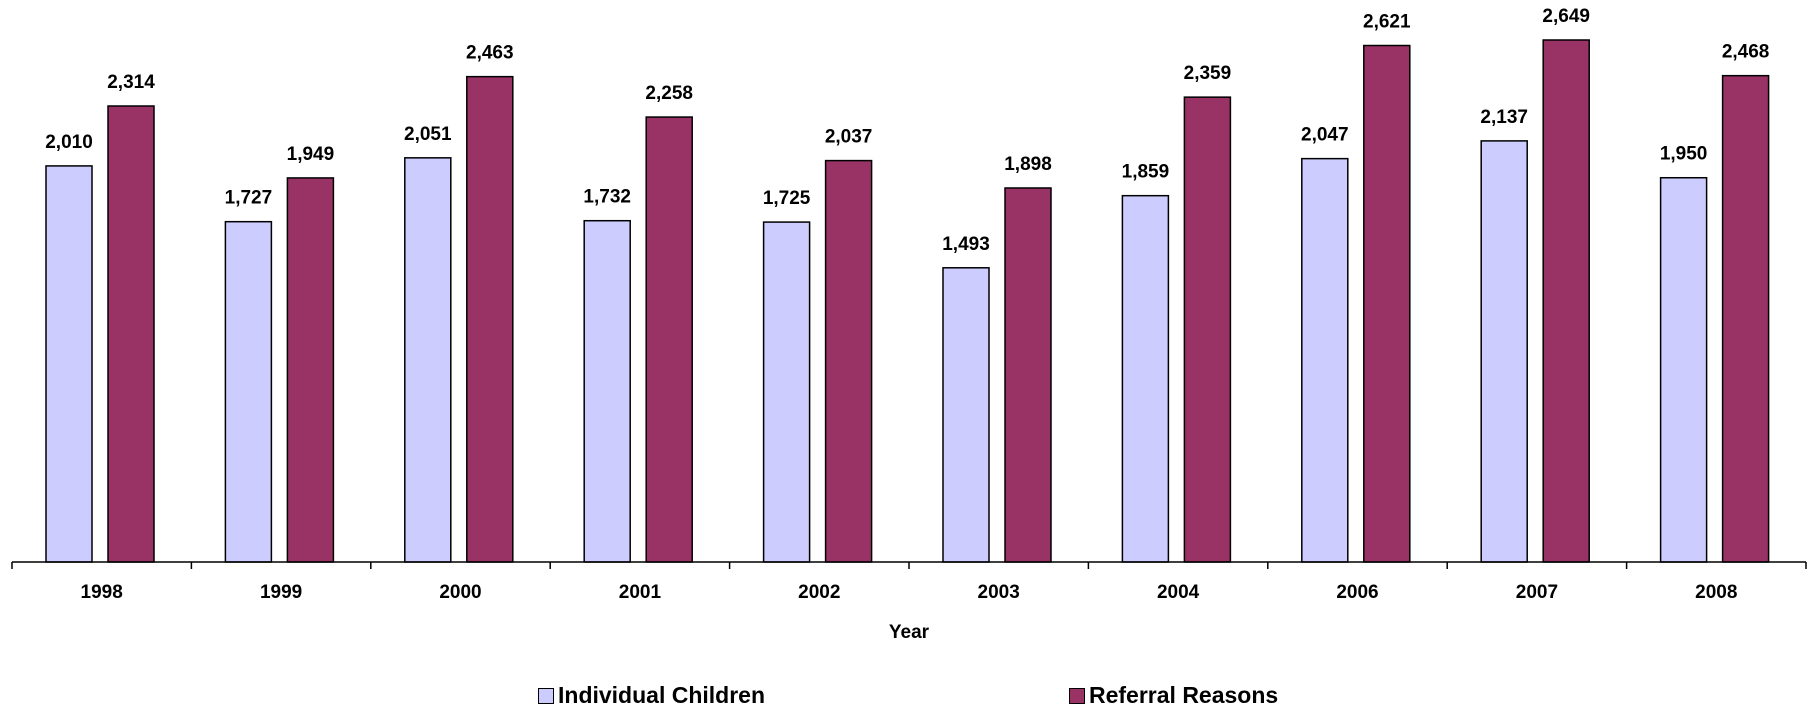  Describe the element at coordinates (1684, 154) in the screenshot. I see `data-label: 1,950` at that location.